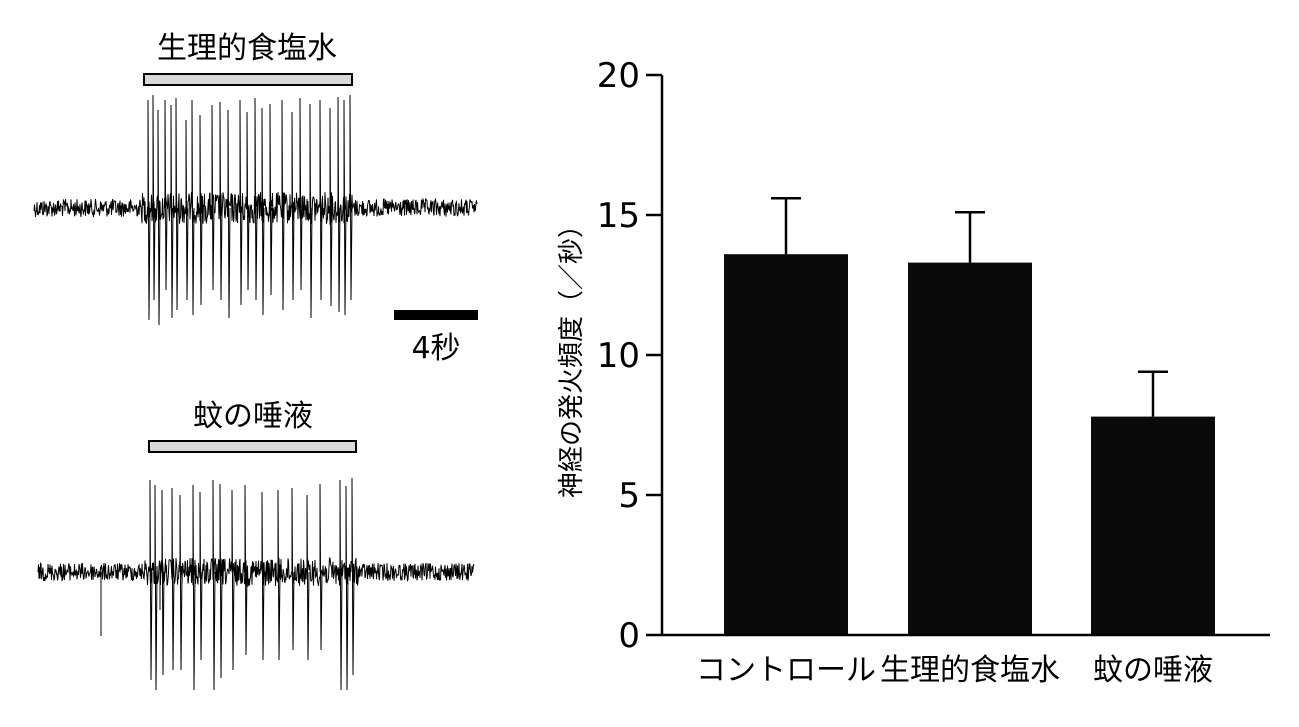 The width and height of the screenshot is (1299, 727). Describe the element at coordinates (252, 446) in the screenshot. I see `trace-saliva-stimulus-bar` at that location.